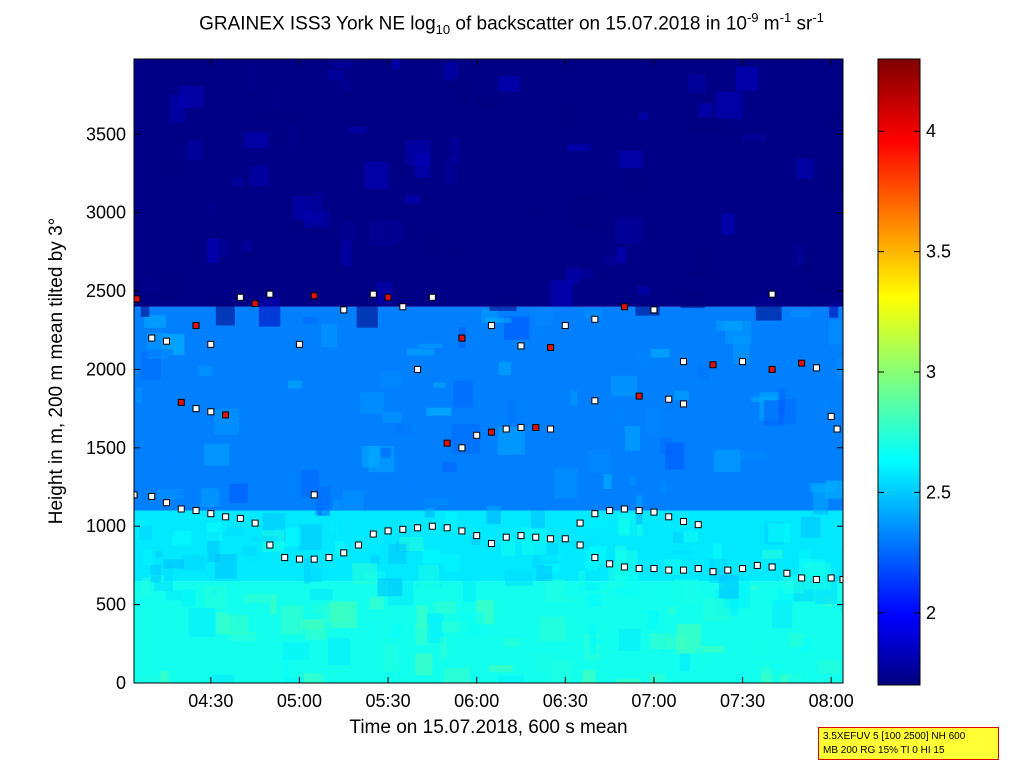 The width and height of the screenshot is (1023, 767). Describe the element at coordinates (317, 24) in the screenshot. I see `title-part: GRAINEX ISS3 York NE log` at that location.